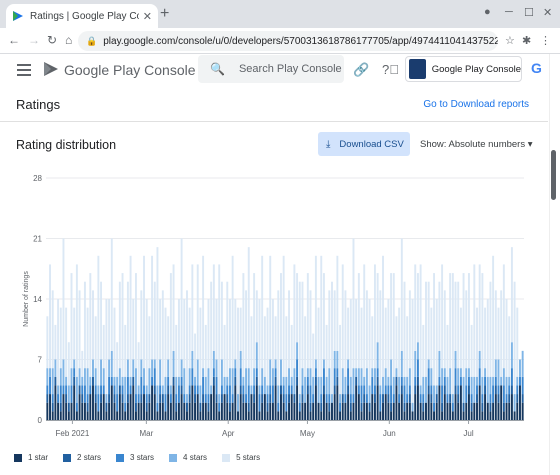 This screenshot has width=560, height=475. What do you see at coordinates (536, 68) in the screenshot?
I see `google-account-icon: G` at bounding box center [536, 68].